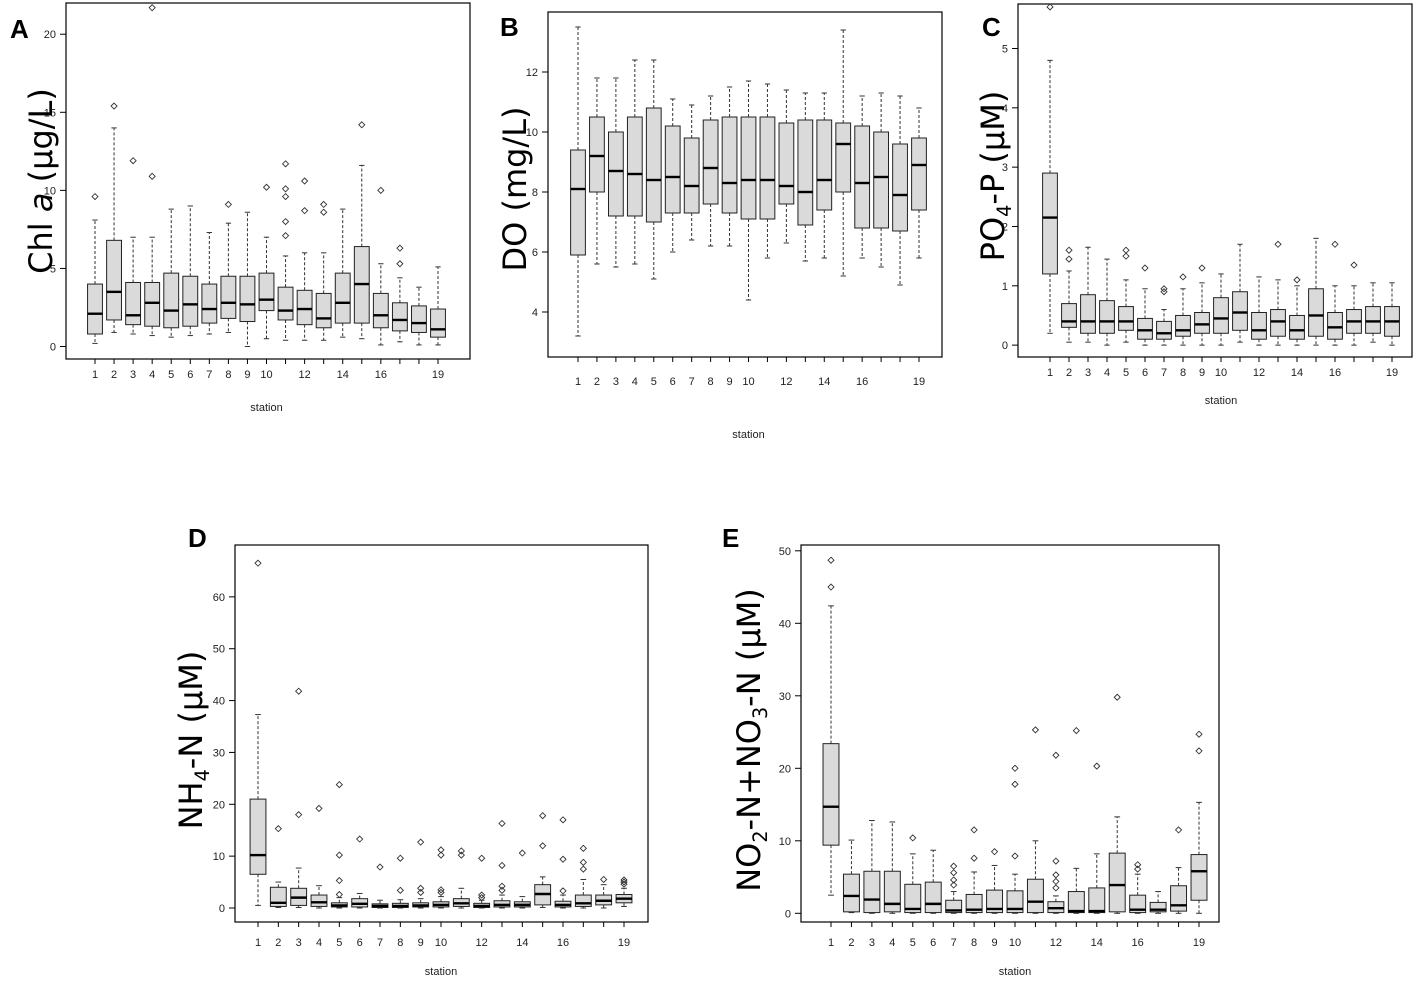 This screenshot has height=981, width=1417. I want to click on station-14-box, so click(342, 273).